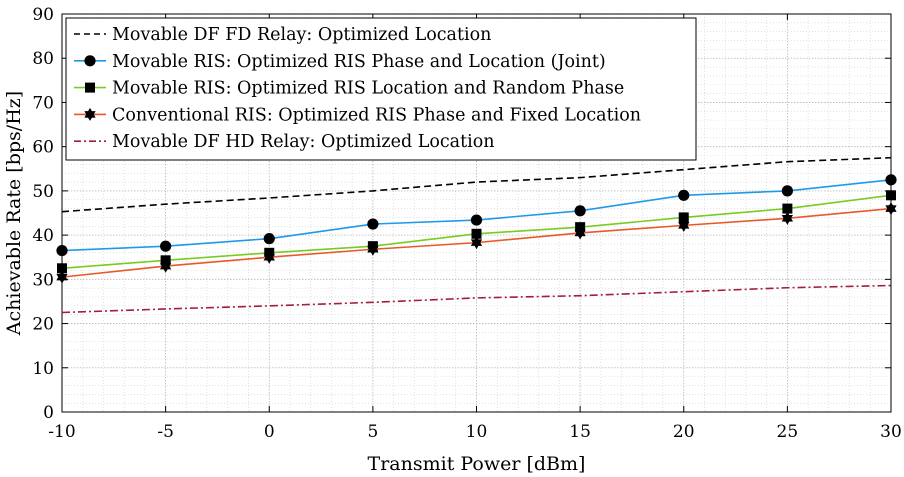 This screenshot has height=477, width=904. Describe the element at coordinates (14, 213) in the screenshot. I see `y-axis-label: Achievable Rate [bps/Hz]` at that location.